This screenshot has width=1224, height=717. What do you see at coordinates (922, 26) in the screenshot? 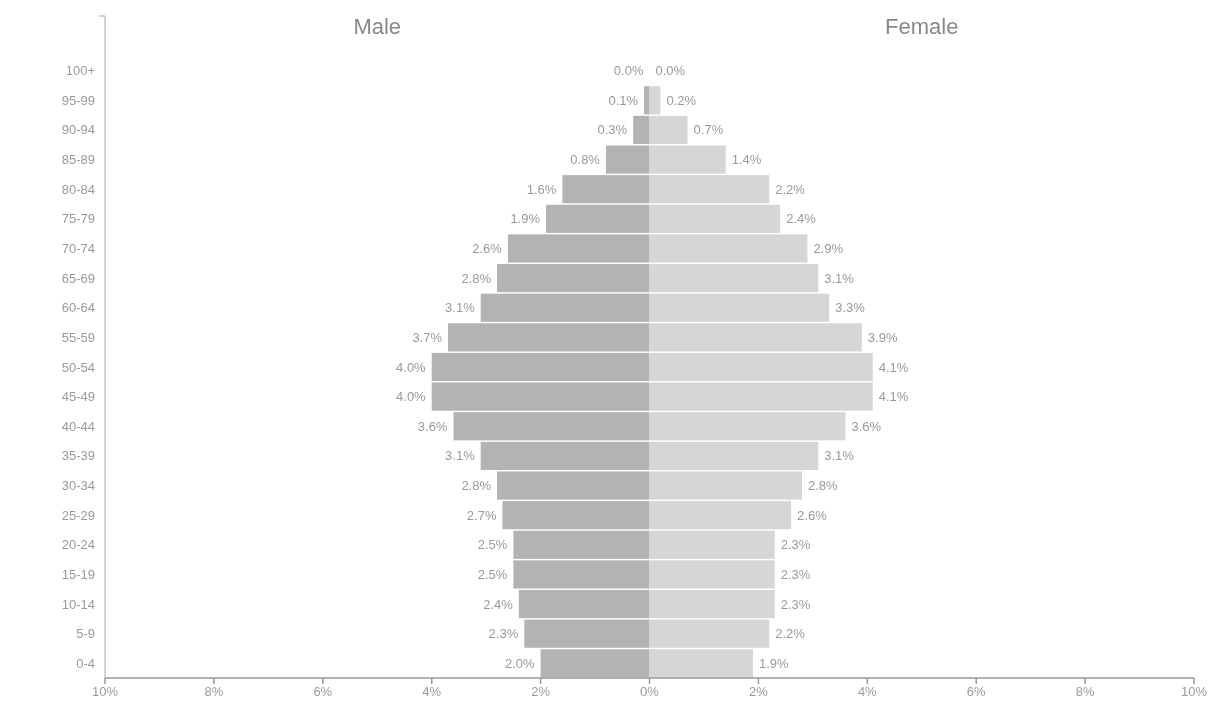
I see `chart-title: Female` at bounding box center [922, 26].